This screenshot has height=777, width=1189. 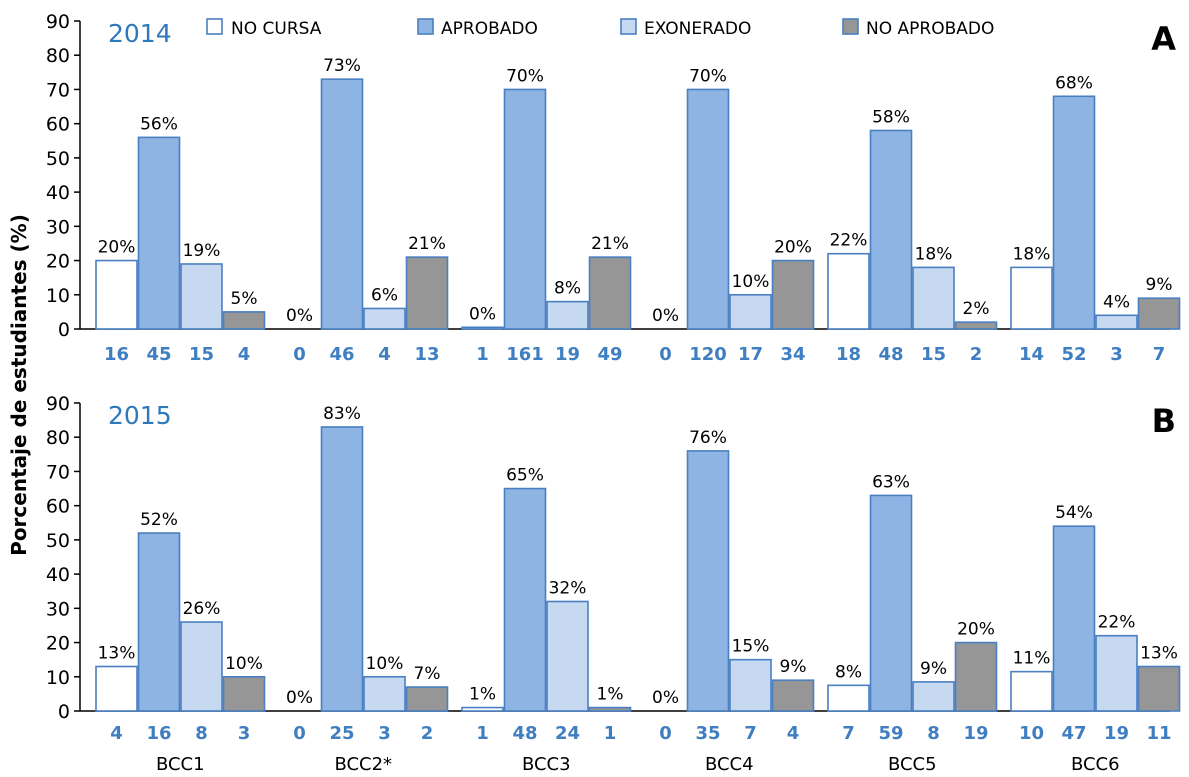 What do you see at coordinates (58, 678) in the screenshot?
I see `panel-b-y-tick-label: 10` at bounding box center [58, 678].